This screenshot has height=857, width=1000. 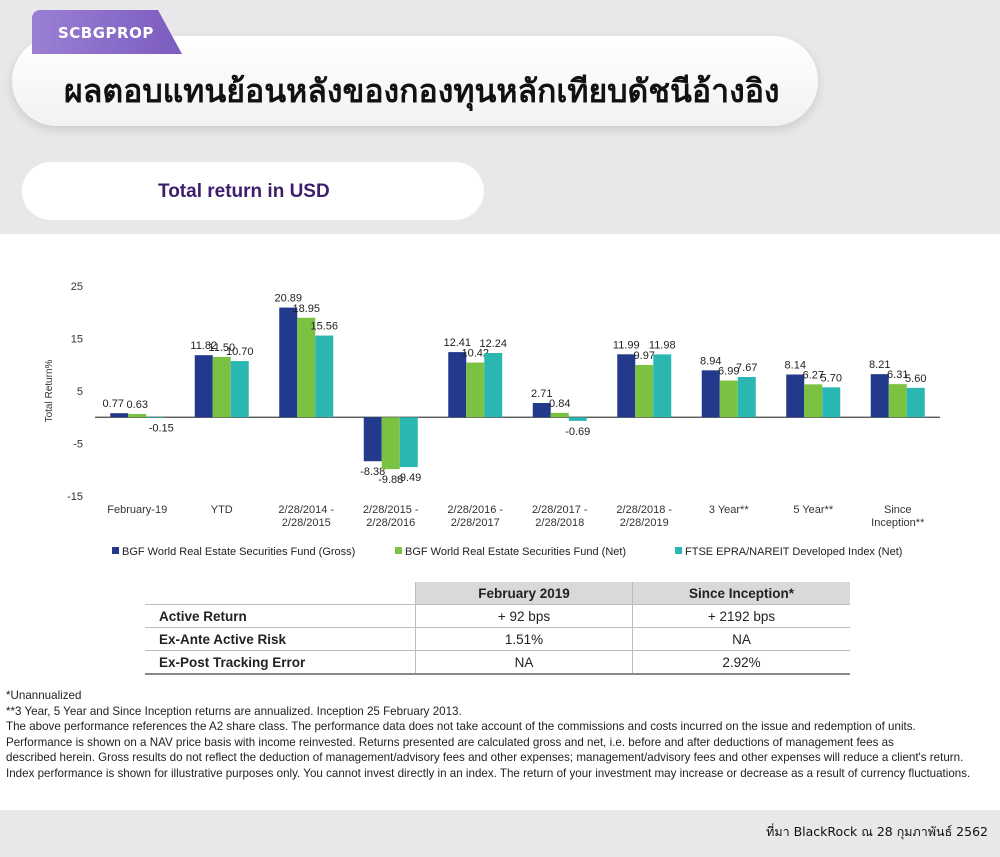 What do you see at coordinates (77, 340) in the screenshot?
I see `y-tick-label: 15` at bounding box center [77, 340].